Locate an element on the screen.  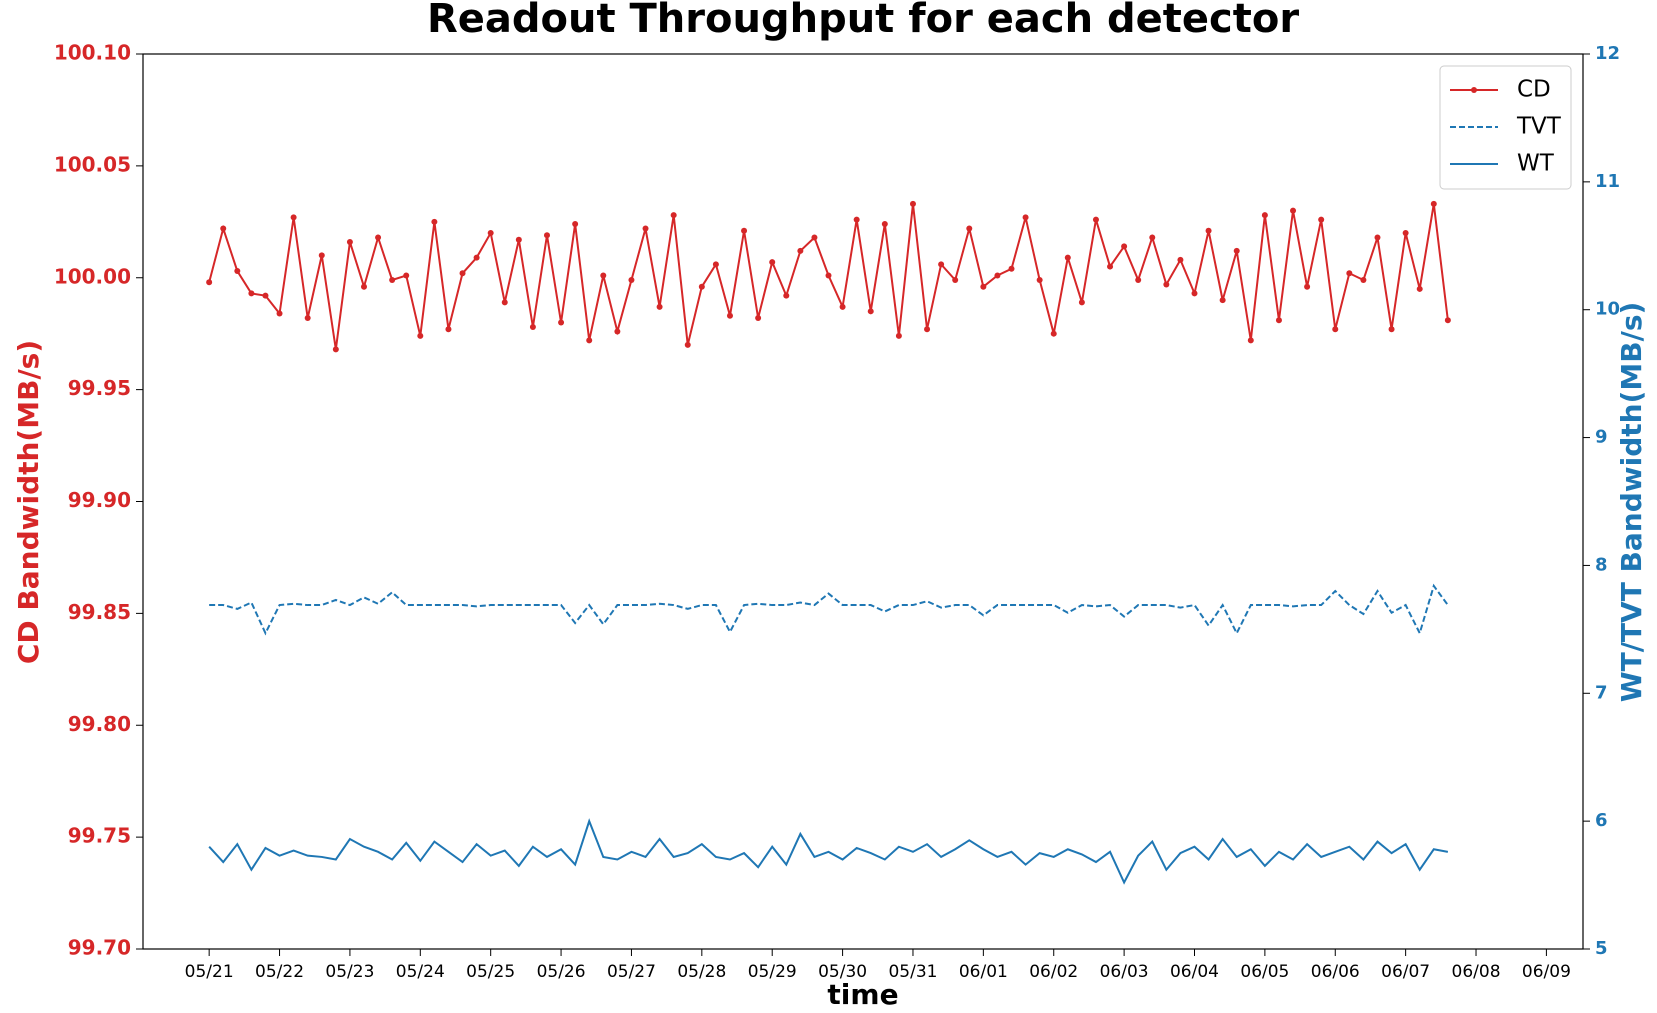
x-tick-label: 05/26 is located at coordinates (561, 972).